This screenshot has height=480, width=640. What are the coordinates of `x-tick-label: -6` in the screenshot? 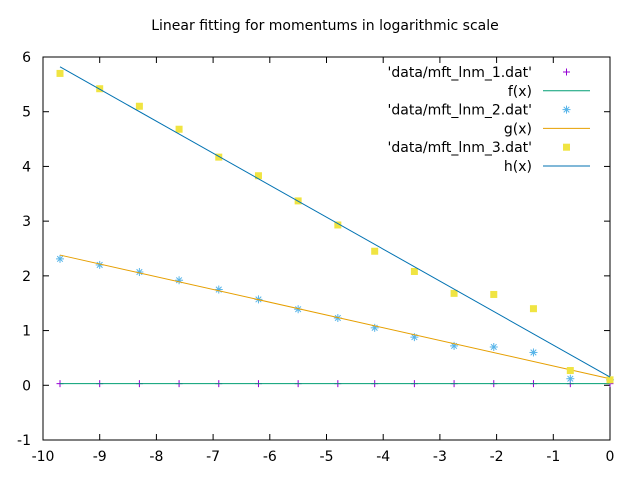 It's located at (270, 457).